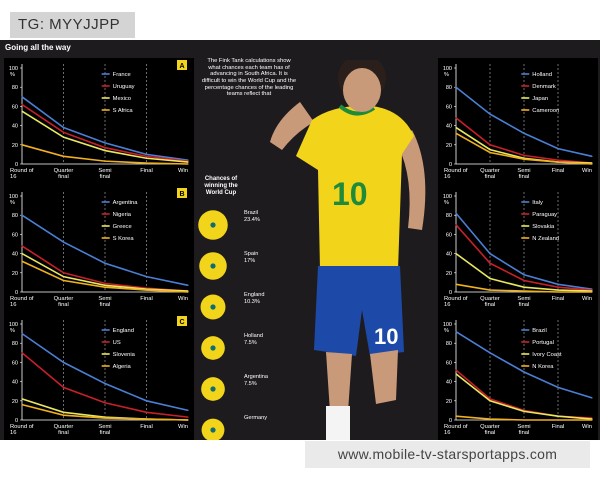 This screenshot has width=600, height=480. What do you see at coordinates (221, 186) in the screenshot?
I see `chances-title: Chances of winning the World Cup` at bounding box center [221, 186].